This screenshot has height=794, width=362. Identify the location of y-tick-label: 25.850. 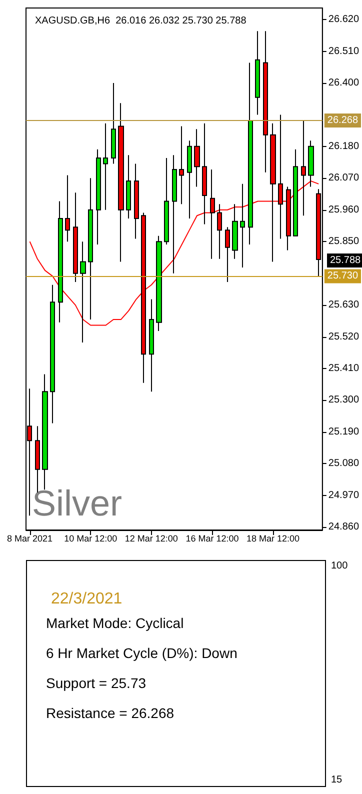
(344, 242).